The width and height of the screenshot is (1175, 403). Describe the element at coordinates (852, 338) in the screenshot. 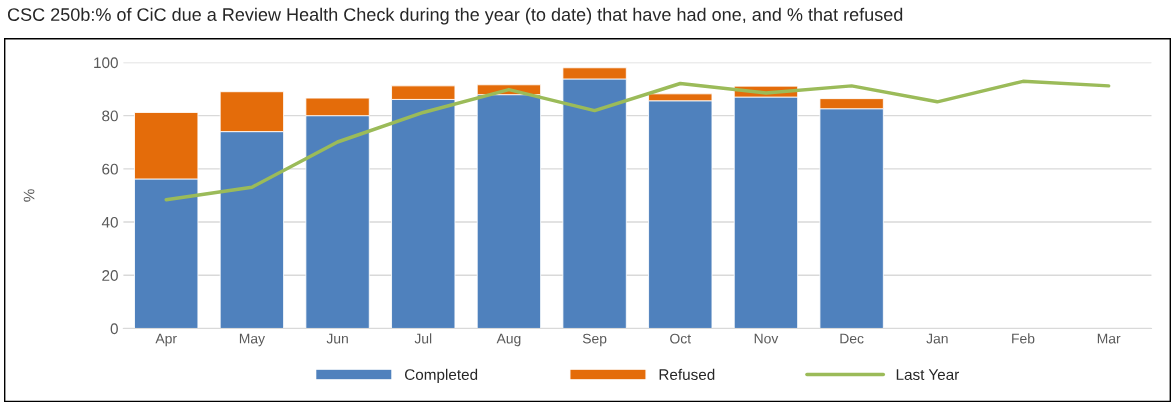

I see `x-tick-label: Dec` at that location.